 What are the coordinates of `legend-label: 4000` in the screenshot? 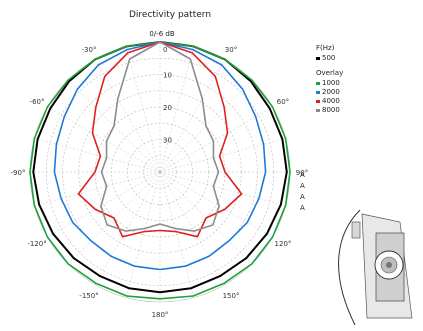 It's located at (331, 101).